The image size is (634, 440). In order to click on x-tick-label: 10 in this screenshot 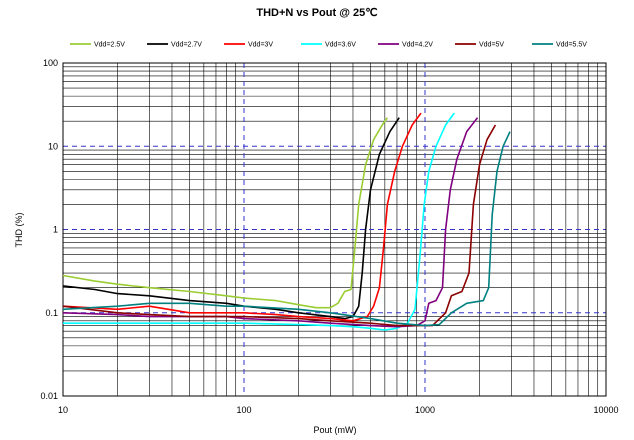, I will do `click(63, 410)`.